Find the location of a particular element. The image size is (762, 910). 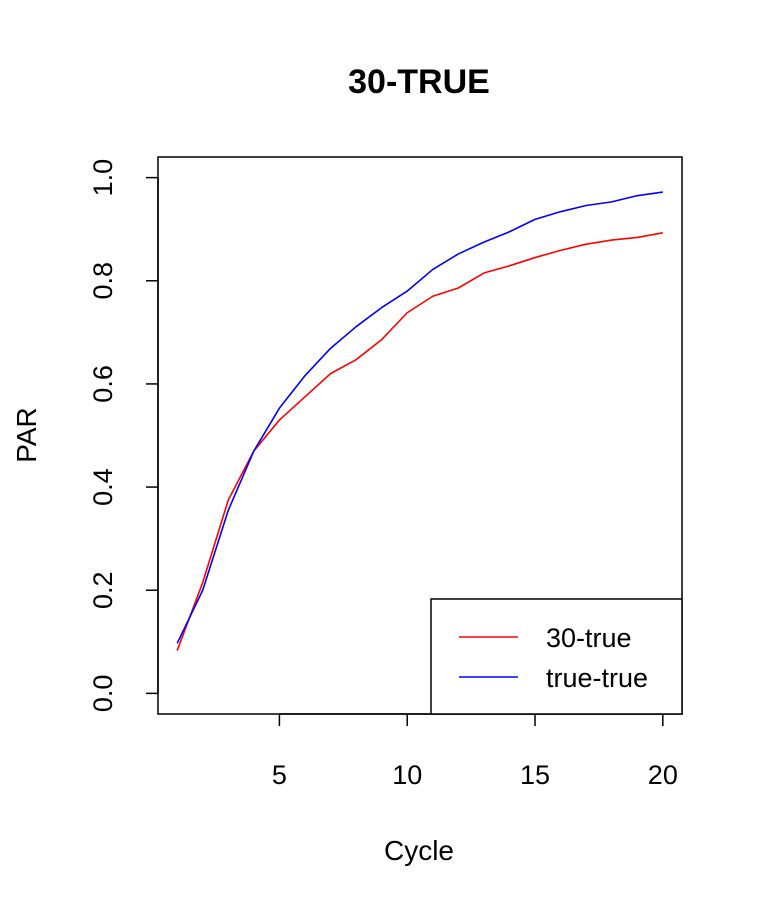

y-tick-label: 0.8 is located at coordinates (103, 281).